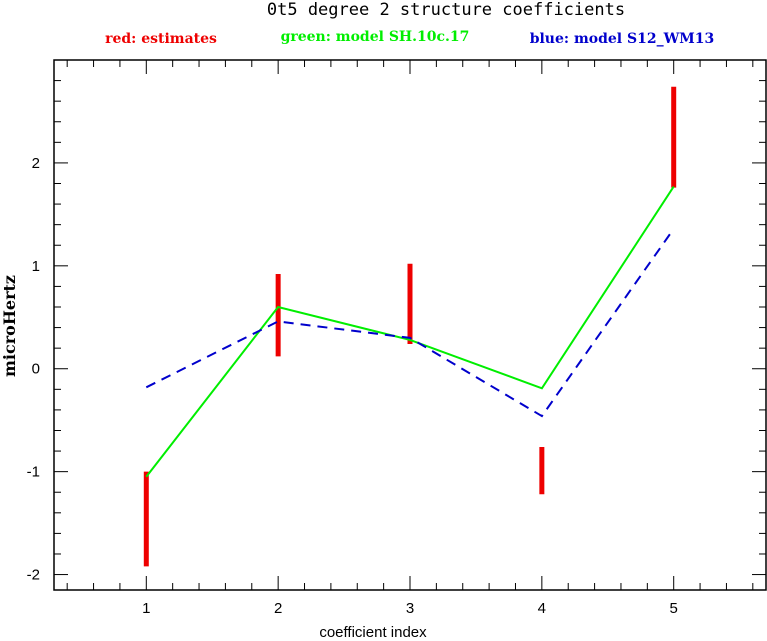  Describe the element at coordinates (542, 608) in the screenshot. I see `x-tick-label: 4` at that location.